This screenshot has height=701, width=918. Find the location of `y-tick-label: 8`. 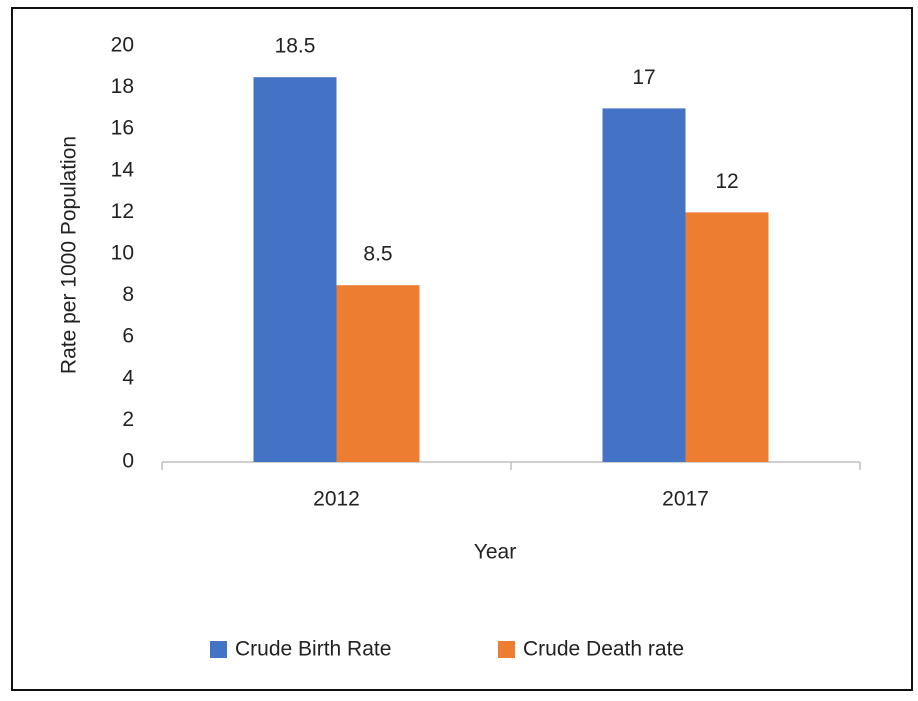

y-tick-label: 8 is located at coordinates (128, 294).